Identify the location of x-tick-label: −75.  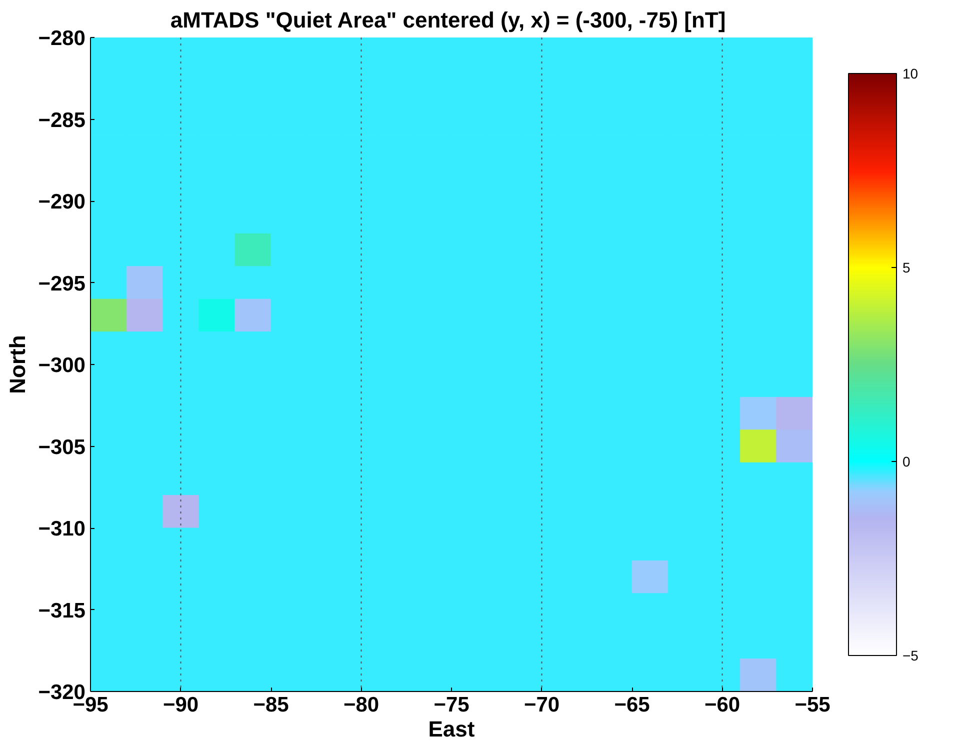
(452, 705).